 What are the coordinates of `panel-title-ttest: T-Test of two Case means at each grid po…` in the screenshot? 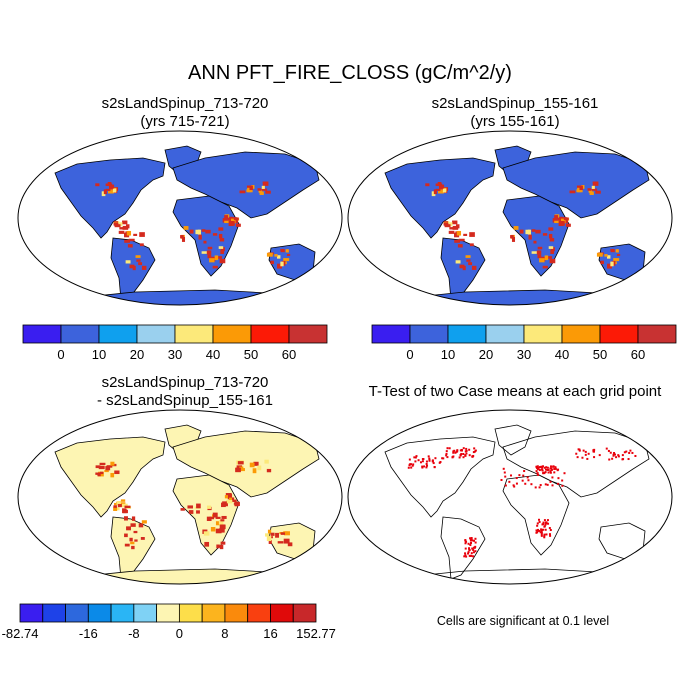 It's located at (515, 392).